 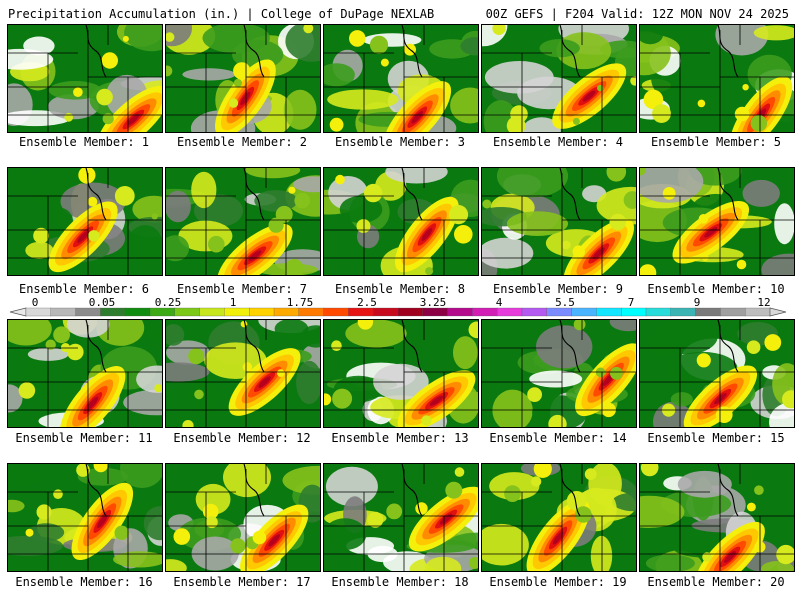 What do you see at coordinates (558, 142) in the screenshot?
I see `member-label-4: Ensemble Member: 4` at bounding box center [558, 142].